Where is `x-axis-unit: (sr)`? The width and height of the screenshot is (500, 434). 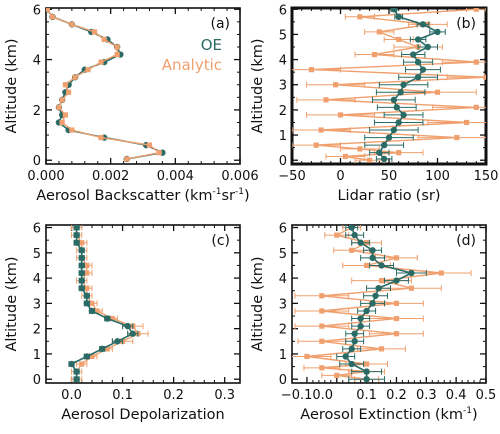
x-axis-unit: (sr) is located at coordinates (428, 196).